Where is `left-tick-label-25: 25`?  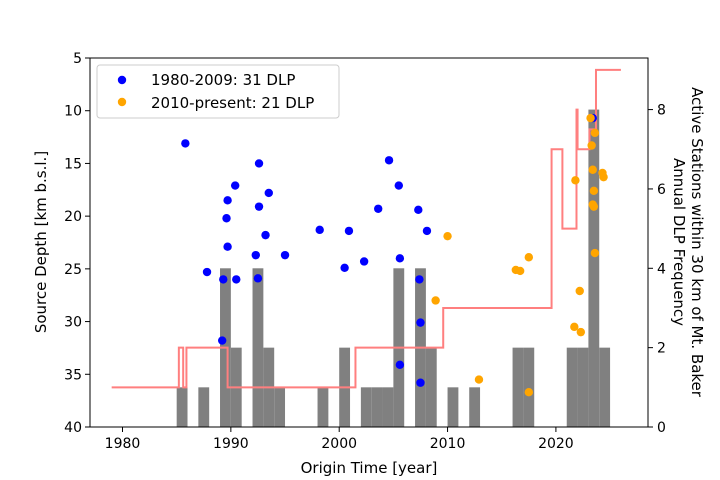 left-tick-label-25: 25 is located at coordinates (73, 270).